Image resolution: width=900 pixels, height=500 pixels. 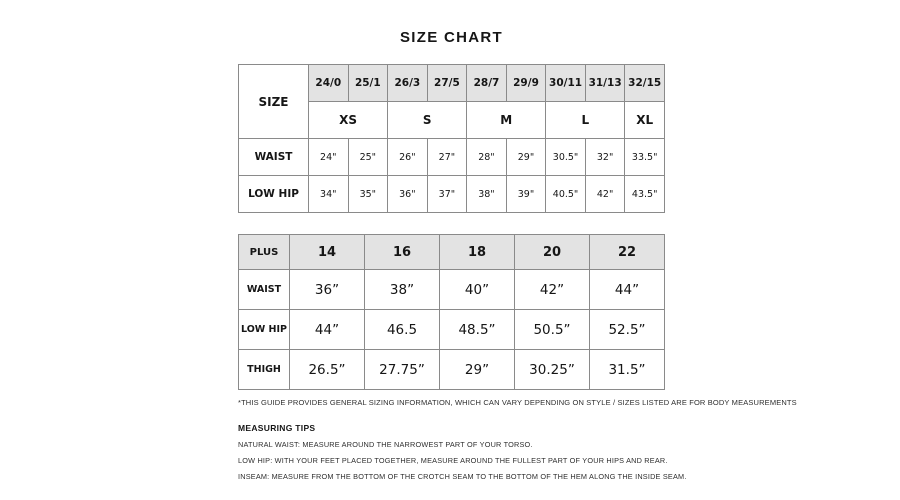 I want to click on numeric-size-header: 29/9, so click(x=526, y=83).